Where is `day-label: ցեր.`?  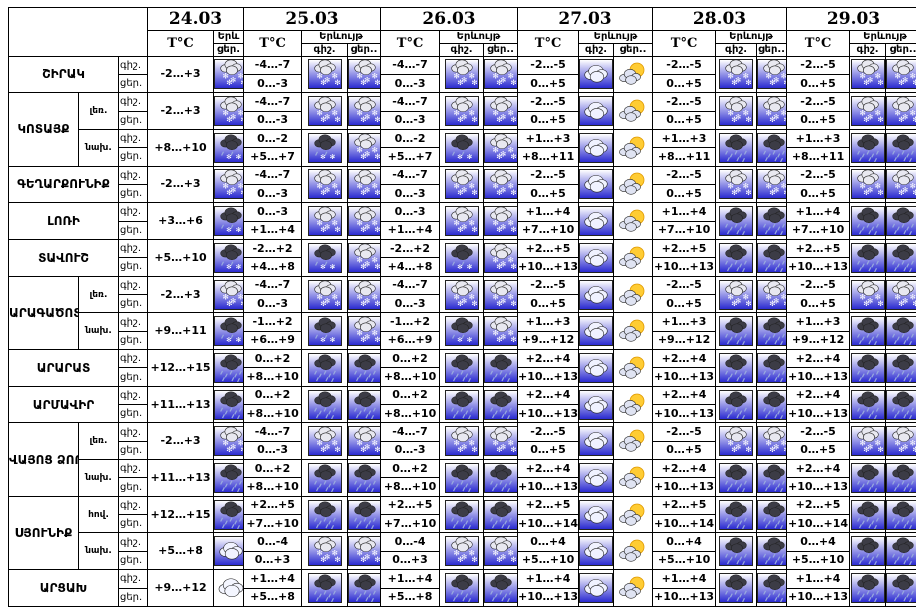 day-label: ցեր. is located at coordinates (229, 49).